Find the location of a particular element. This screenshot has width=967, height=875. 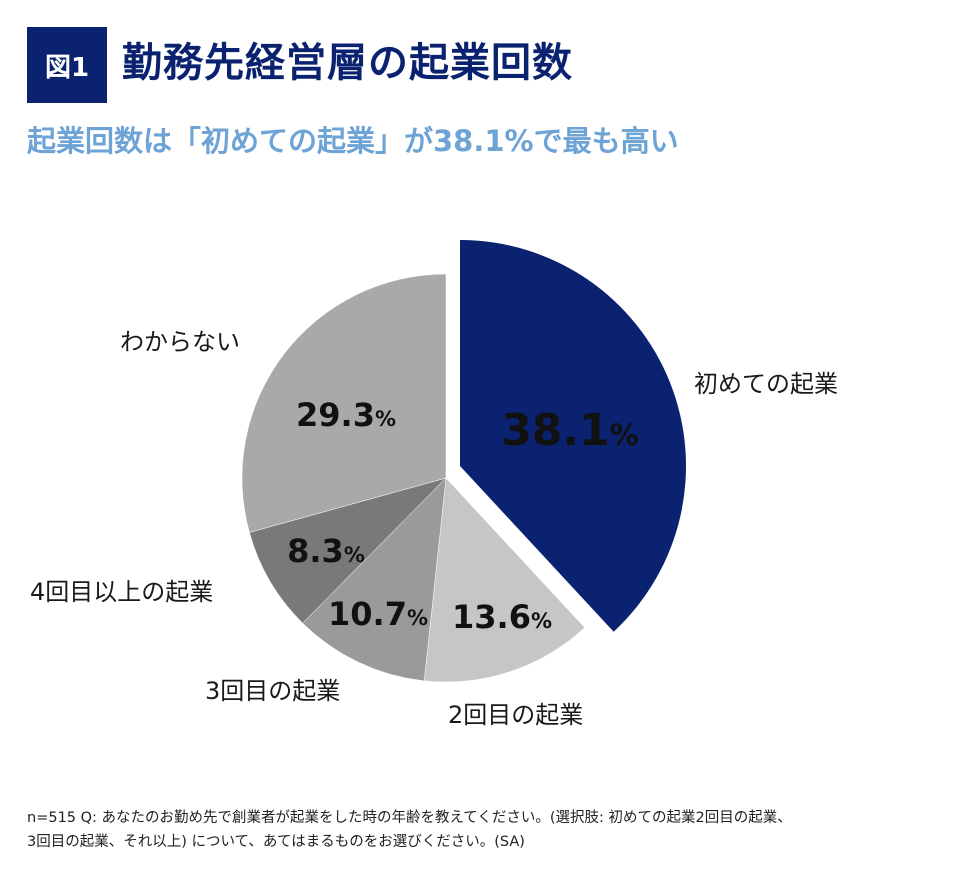

footnote-line-2: 3回目の起業、それ以上) について、あてはまるものをお選びください。(SA) is located at coordinates (276, 842).